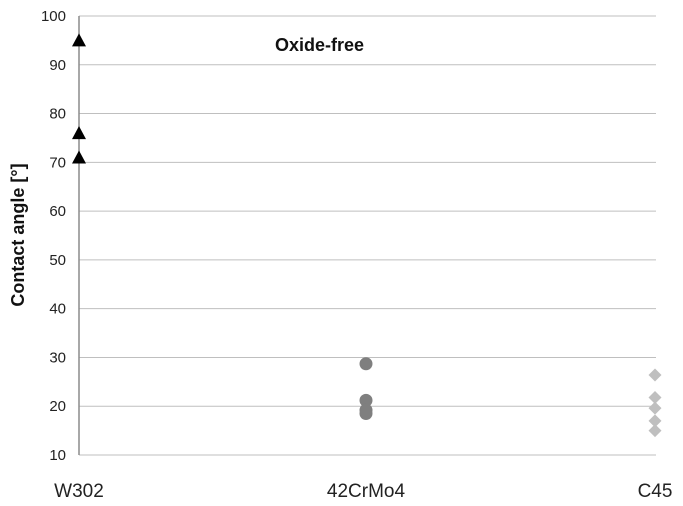 Image resolution: width=683 pixels, height=506 pixels. I want to click on y-tick-label-50: 50, so click(57, 260).